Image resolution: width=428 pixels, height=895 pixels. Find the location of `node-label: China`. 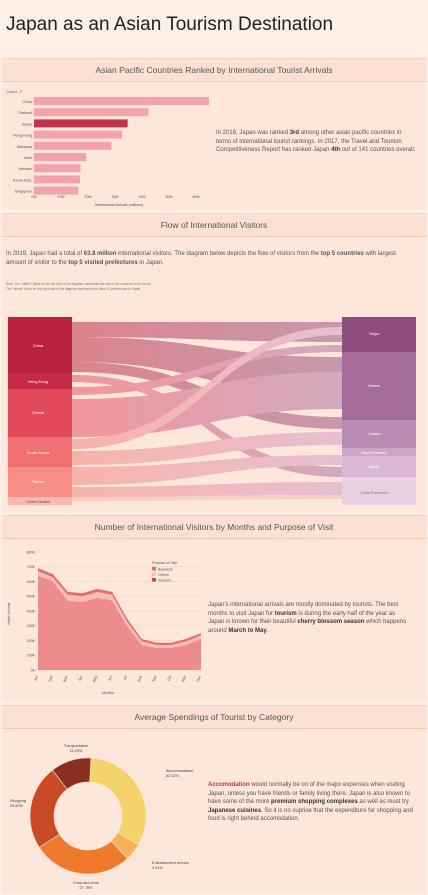

node-label: China is located at coordinates (38, 345).